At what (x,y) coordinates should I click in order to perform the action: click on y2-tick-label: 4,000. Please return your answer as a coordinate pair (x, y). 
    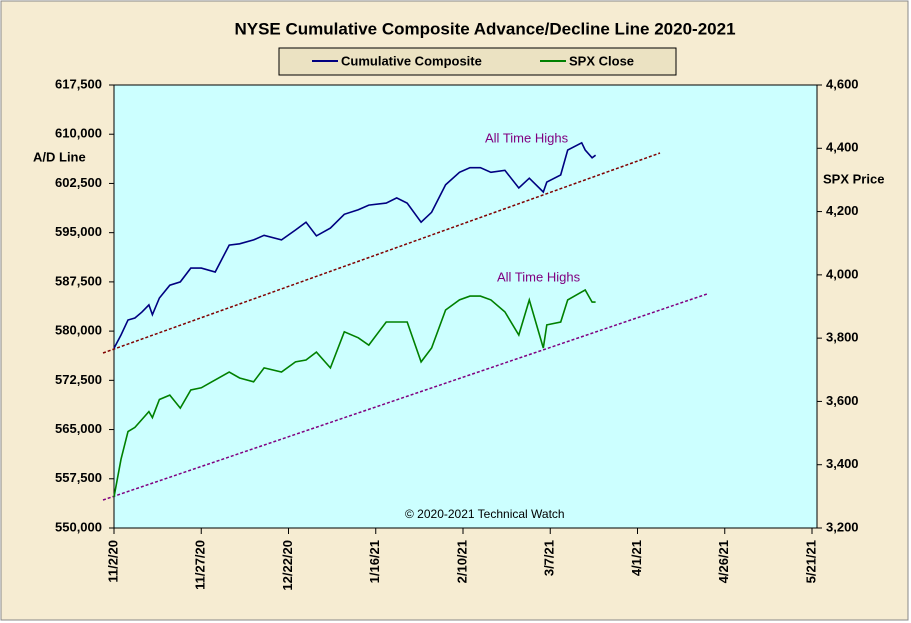
    Looking at the image, I should click on (842, 273).